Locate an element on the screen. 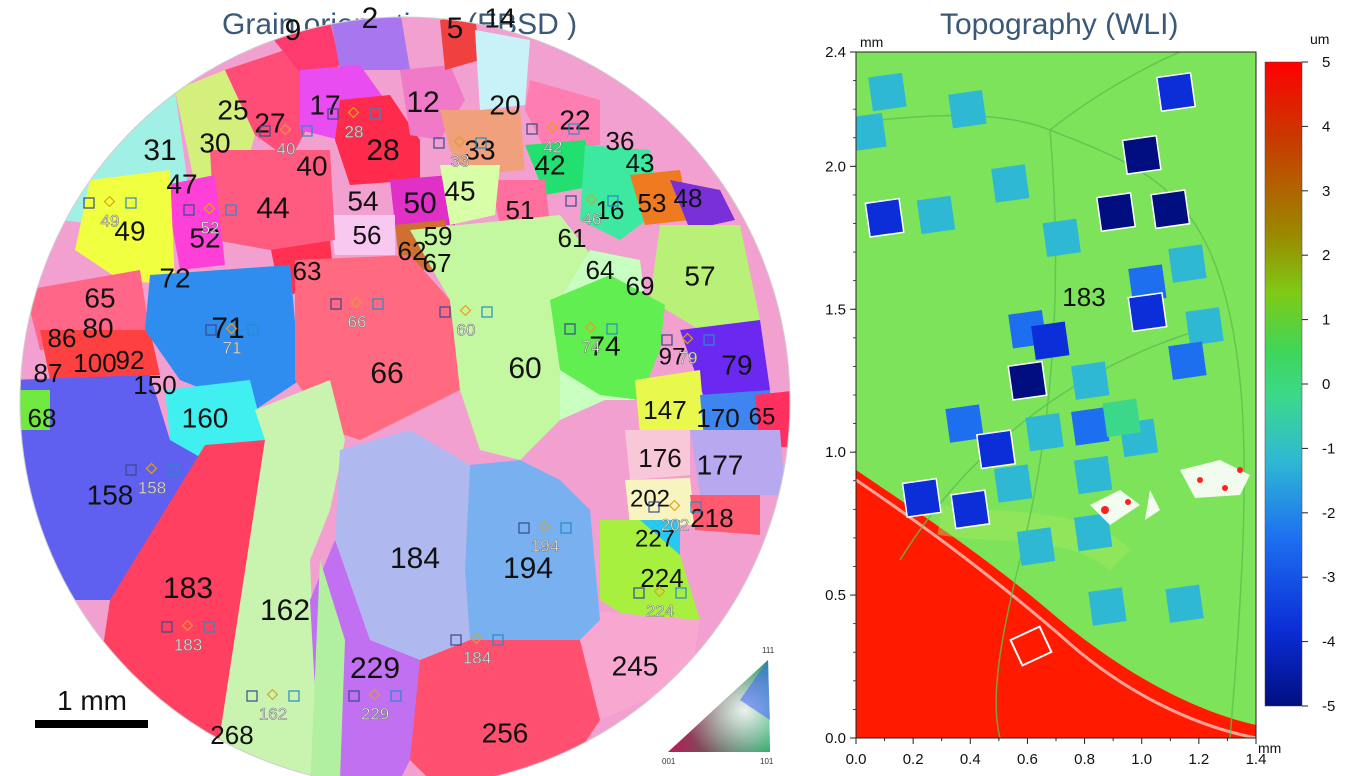 The height and width of the screenshot is (776, 1348). grain-label: 256 is located at coordinates (505, 732).